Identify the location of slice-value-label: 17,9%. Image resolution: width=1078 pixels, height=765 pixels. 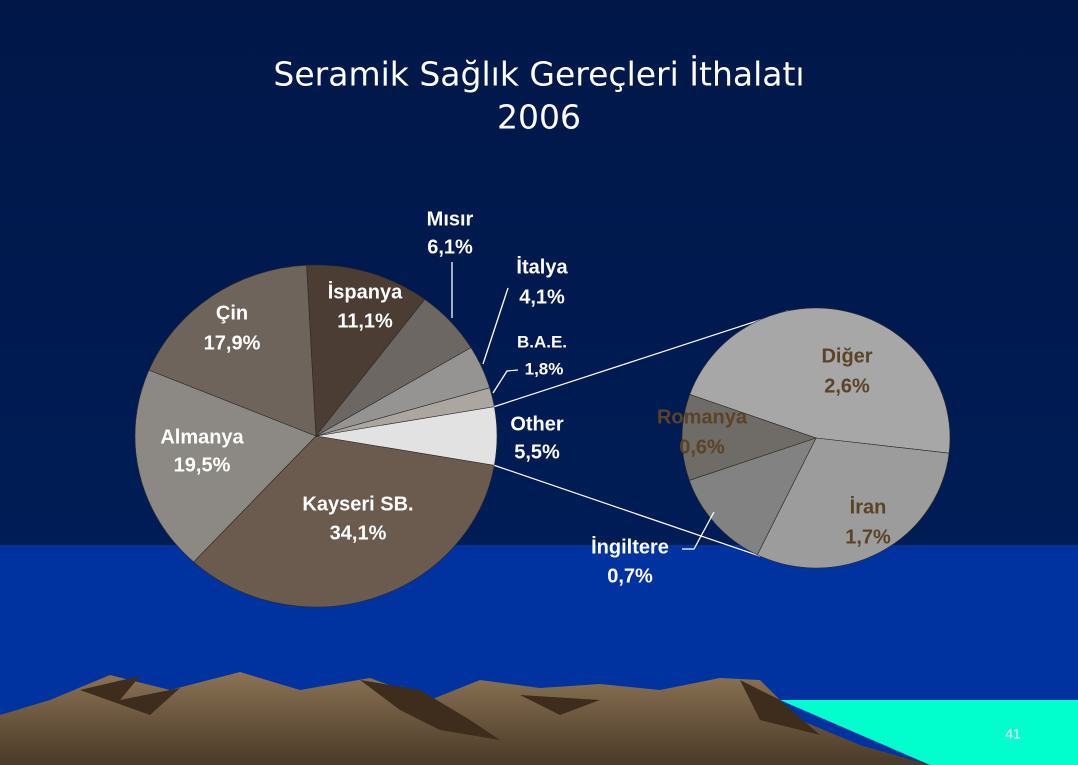
(232, 343).